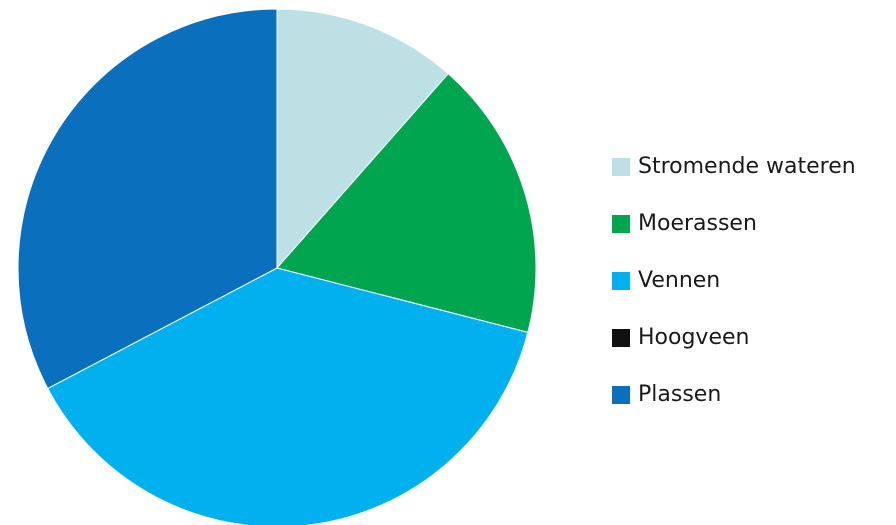  Describe the element at coordinates (621, 394) in the screenshot. I see `legend-swatch-plassen` at that location.